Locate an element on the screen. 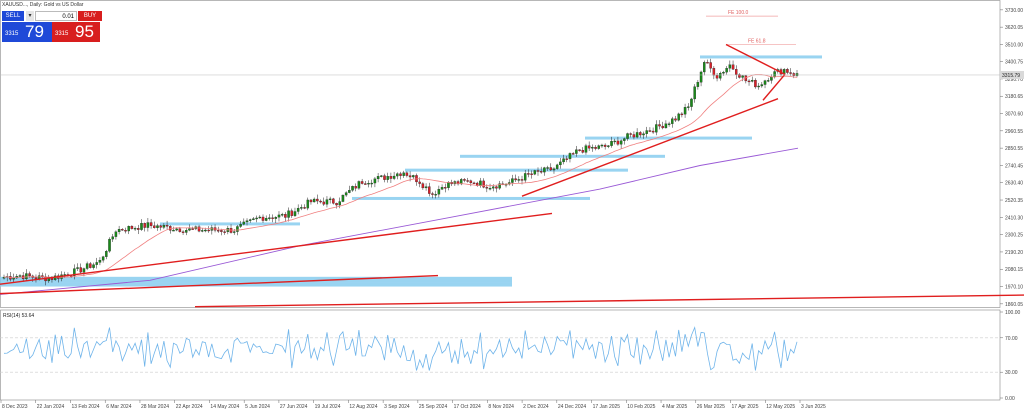  buy-price-box: 3315 95 is located at coordinates (76, 32).